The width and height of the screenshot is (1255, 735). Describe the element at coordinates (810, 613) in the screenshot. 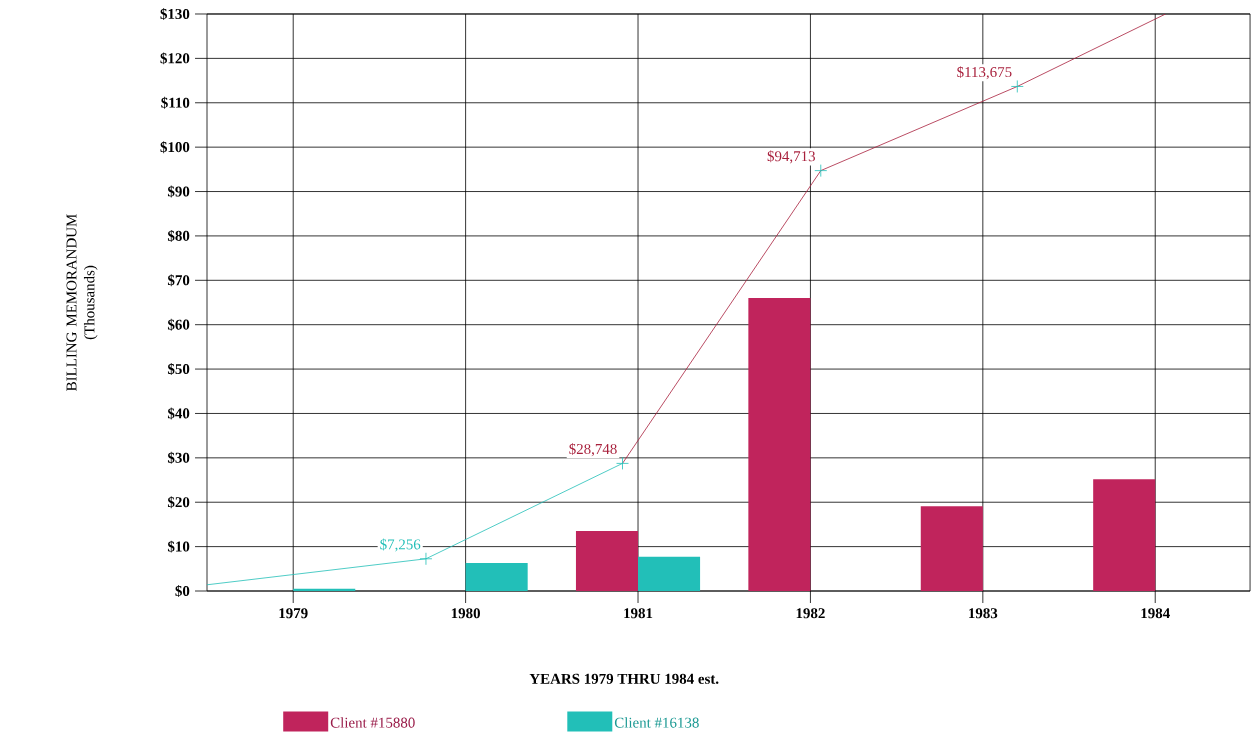

I see `x-tick-label: 1982` at that location.